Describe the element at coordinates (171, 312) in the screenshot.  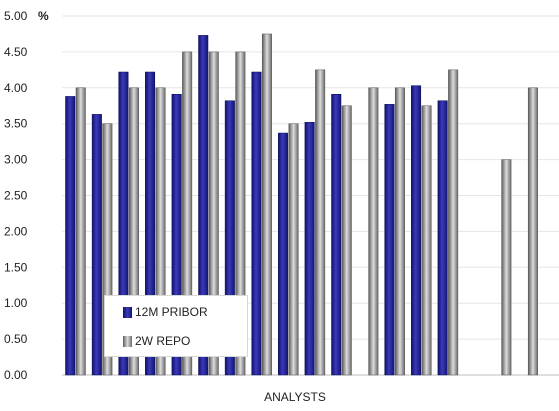
I see `legend-label: 12M PRIBOR` at that location.